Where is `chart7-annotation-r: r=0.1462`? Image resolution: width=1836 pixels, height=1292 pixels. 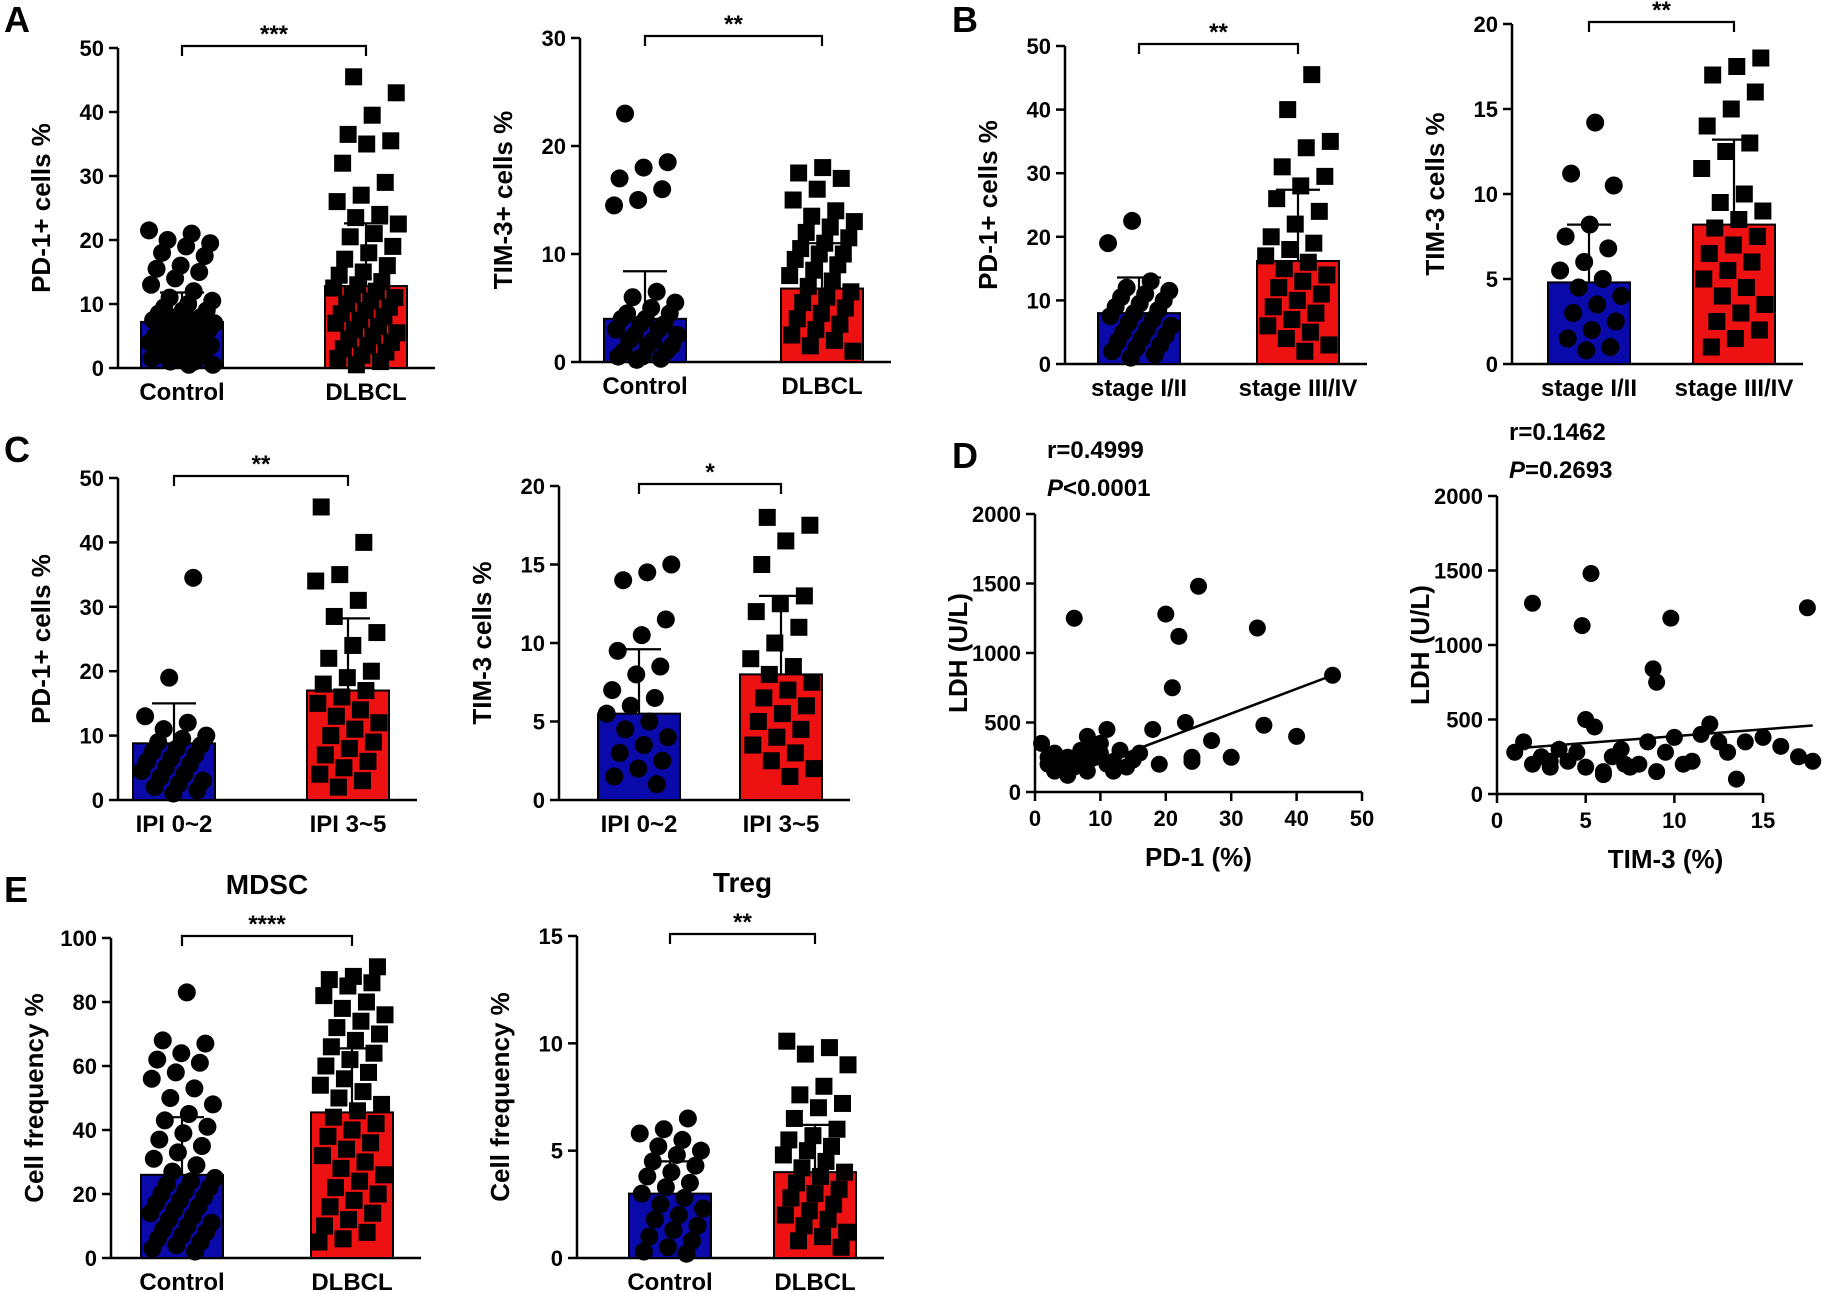 chart7-annotation-r: r=0.1462 is located at coordinates (1557, 432).